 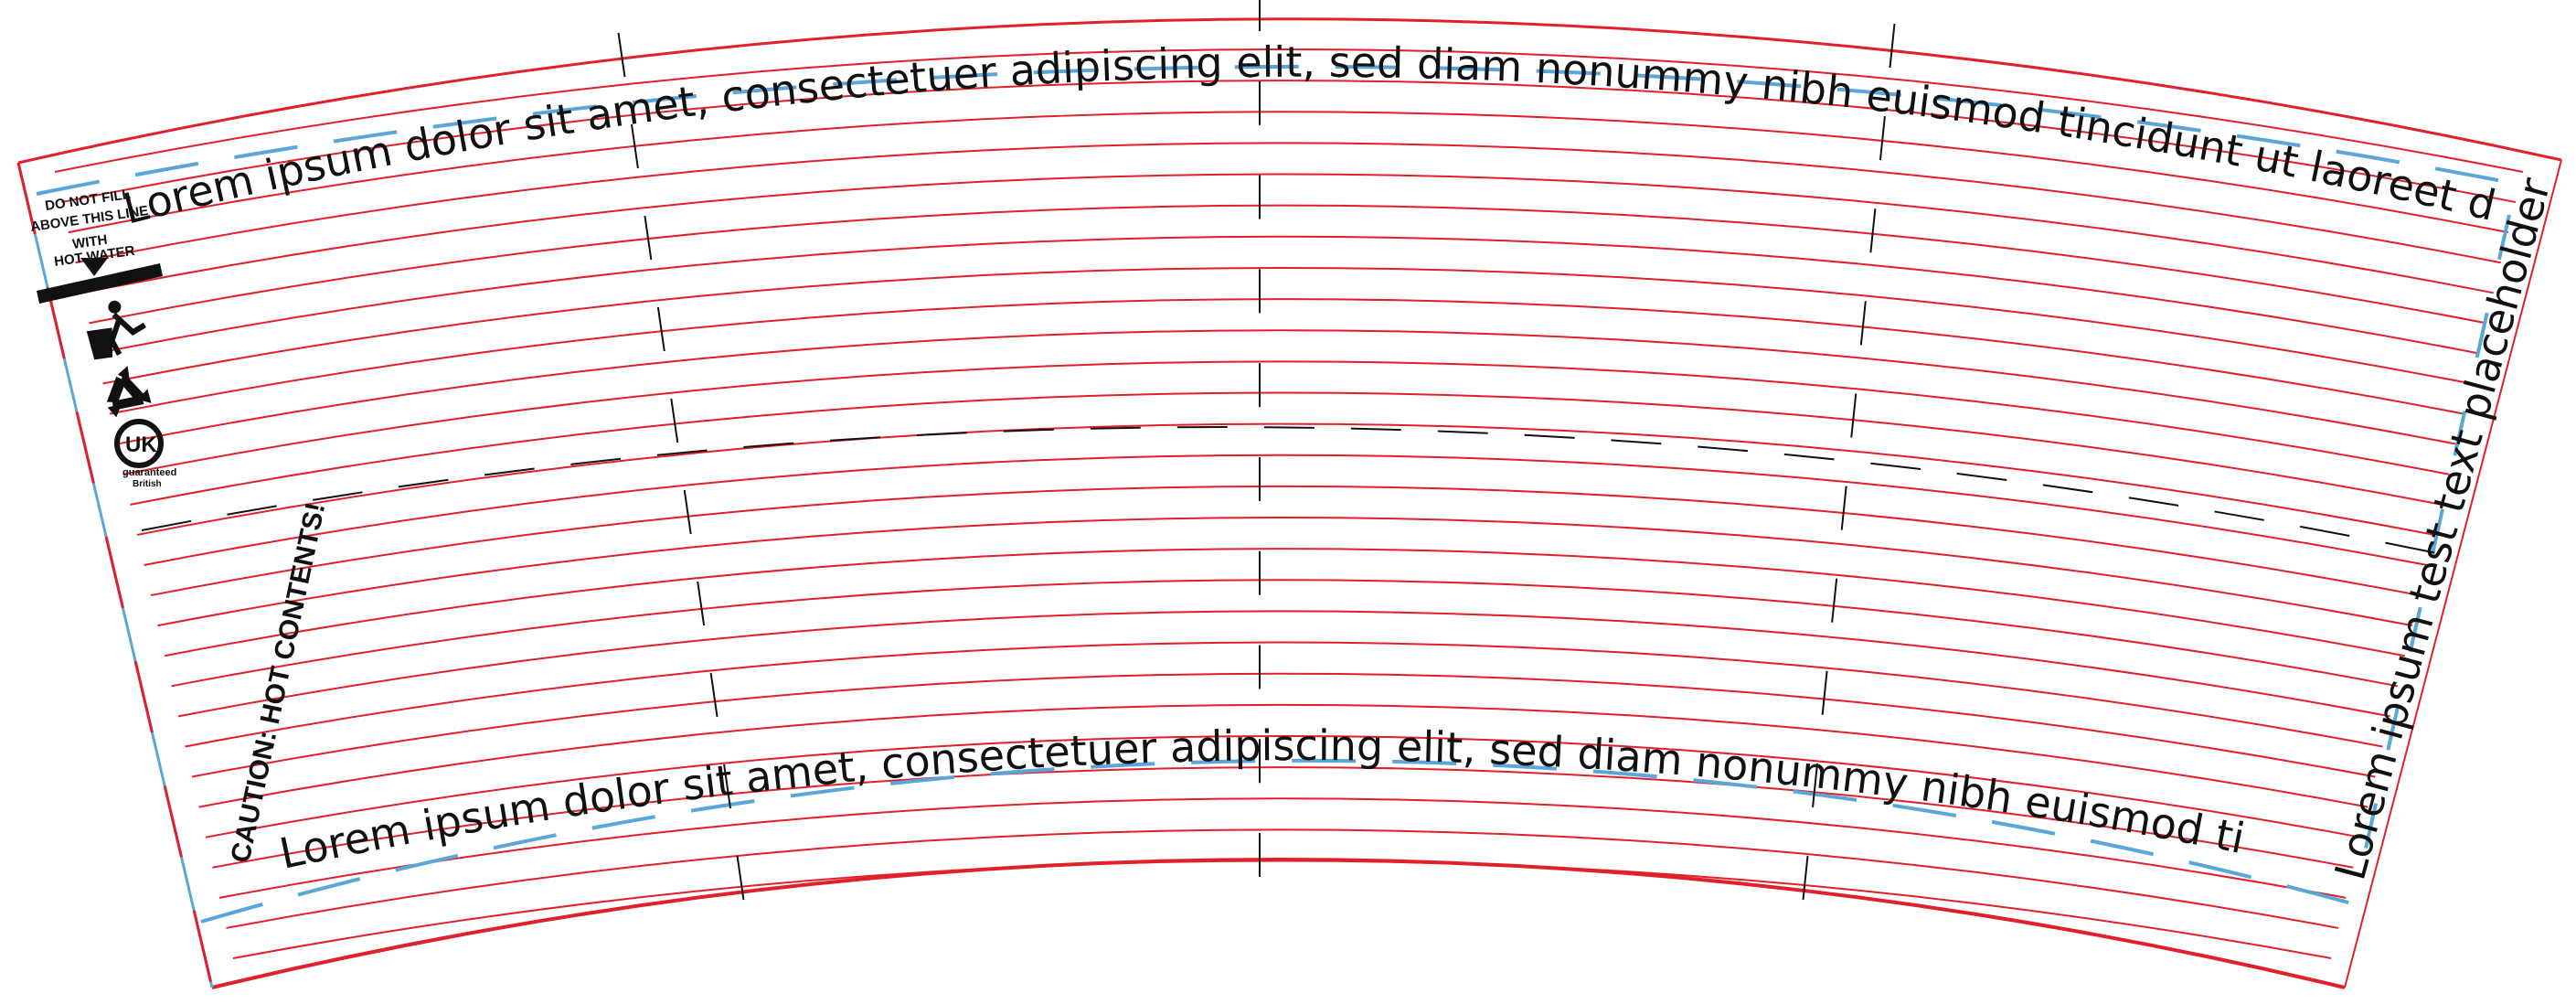 What do you see at coordinates (116, 330) in the screenshot?
I see `tidyman-bin-icon` at bounding box center [116, 330].